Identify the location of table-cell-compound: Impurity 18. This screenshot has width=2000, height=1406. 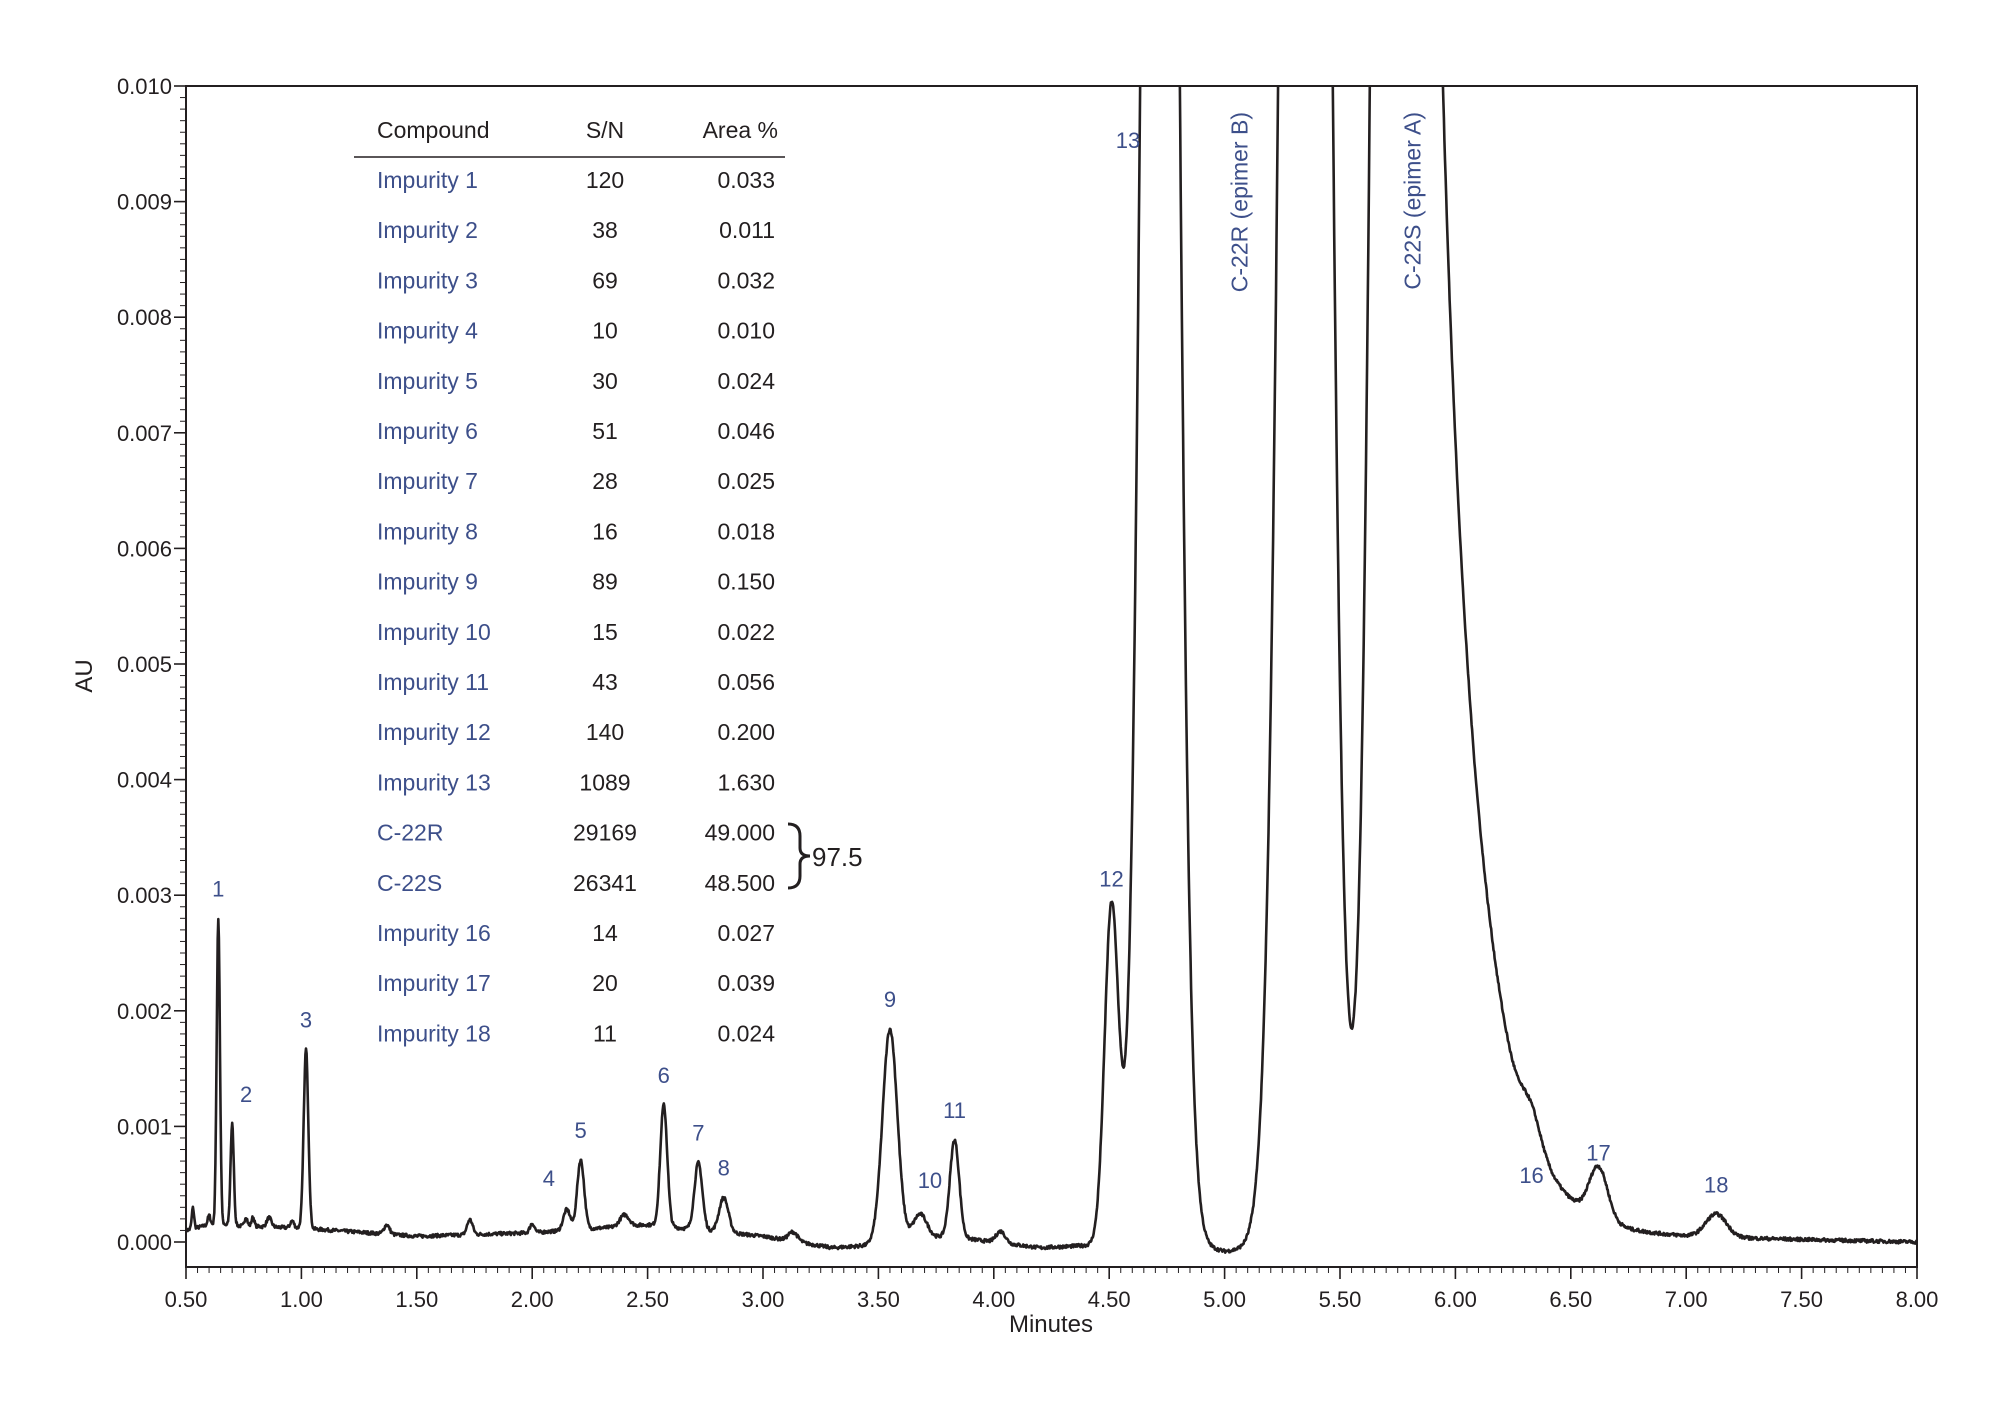
(434, 1033).